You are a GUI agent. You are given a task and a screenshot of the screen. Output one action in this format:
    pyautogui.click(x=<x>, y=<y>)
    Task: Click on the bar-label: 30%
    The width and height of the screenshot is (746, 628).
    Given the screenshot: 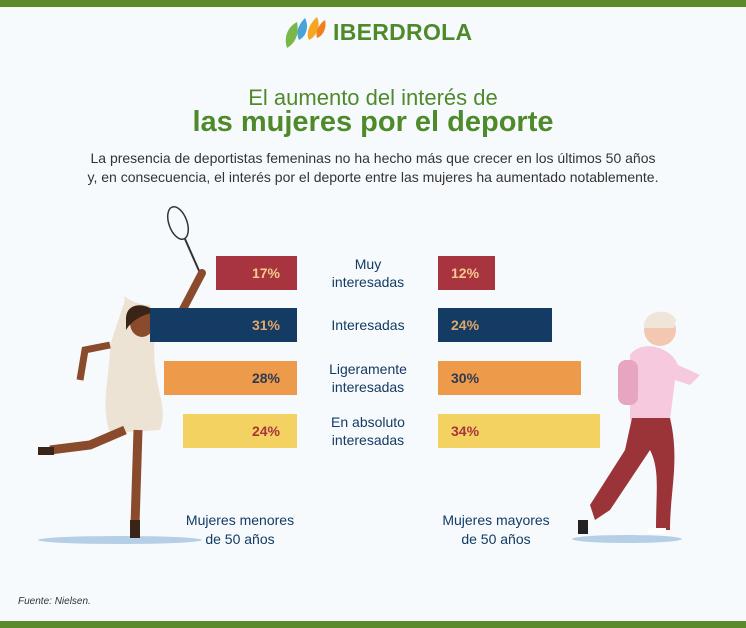 What is the action you would take?
    pyautogui.click(x=465, y=378)
    